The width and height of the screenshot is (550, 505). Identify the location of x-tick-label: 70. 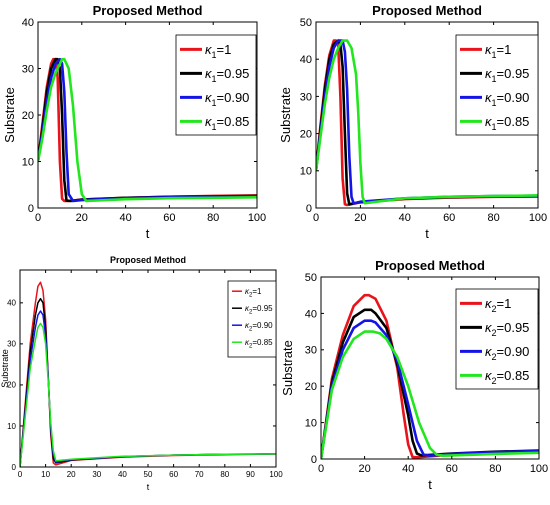
(199, 474).